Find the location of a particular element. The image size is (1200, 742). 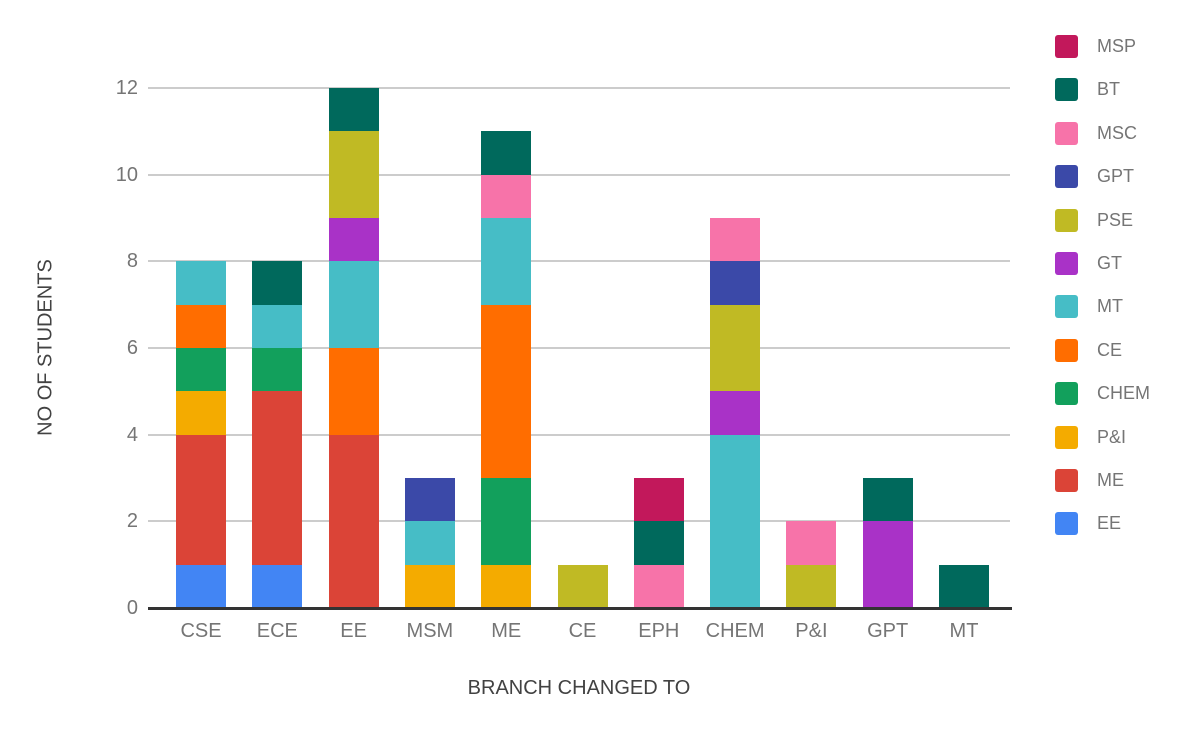

bar-segment-mt-chem is located at coordinates (735, 521).